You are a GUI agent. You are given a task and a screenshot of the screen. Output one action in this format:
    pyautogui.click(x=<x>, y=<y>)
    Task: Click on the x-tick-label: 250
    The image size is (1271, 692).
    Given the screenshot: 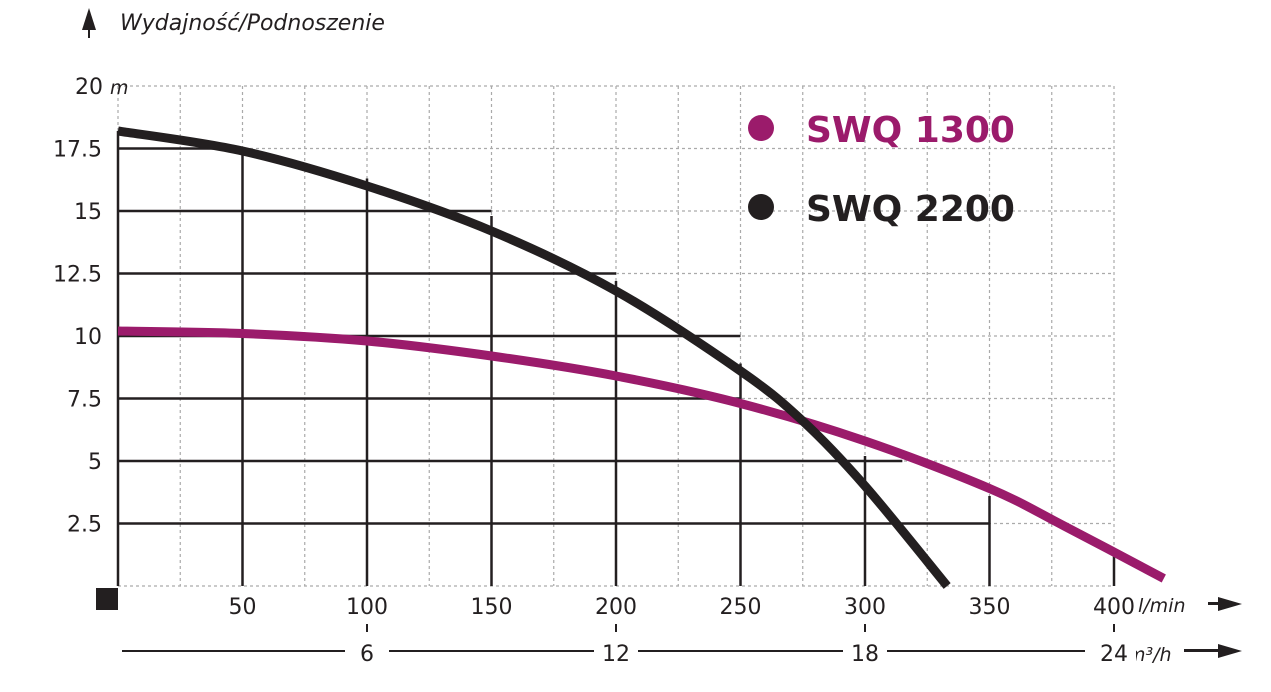 What is the action you would take?
    pyautogui.click(x=741, y=607)
    